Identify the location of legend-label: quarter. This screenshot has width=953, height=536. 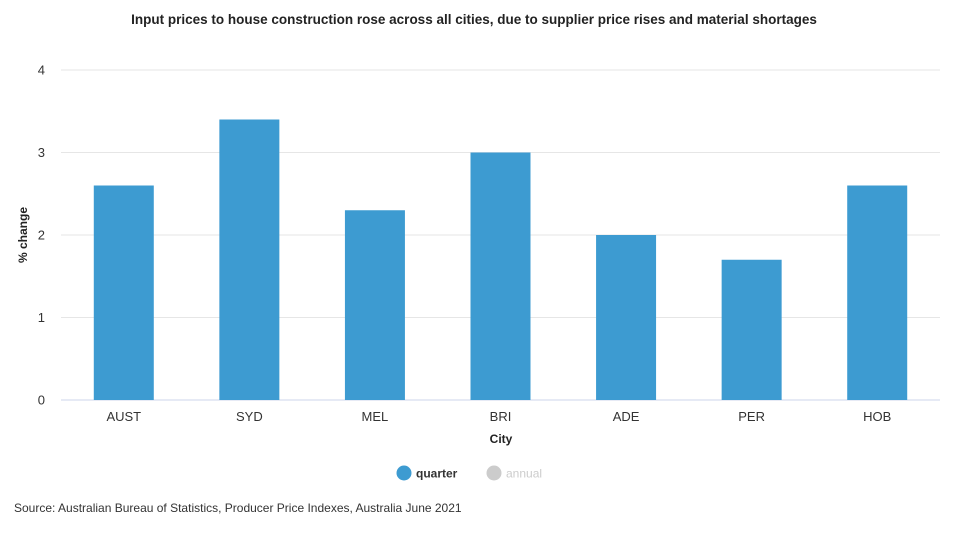
(437, 474).